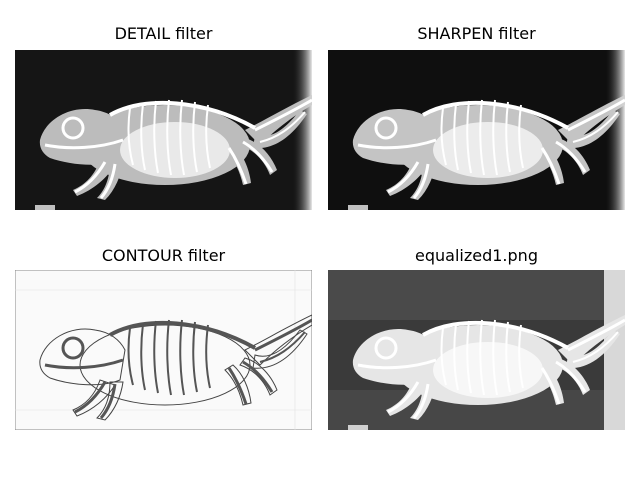 The image size is (640, 480). Describe the element at coordinates (163, 33) in the screenshot. I see `panel-title-detail: DETAIL filter` at that location.